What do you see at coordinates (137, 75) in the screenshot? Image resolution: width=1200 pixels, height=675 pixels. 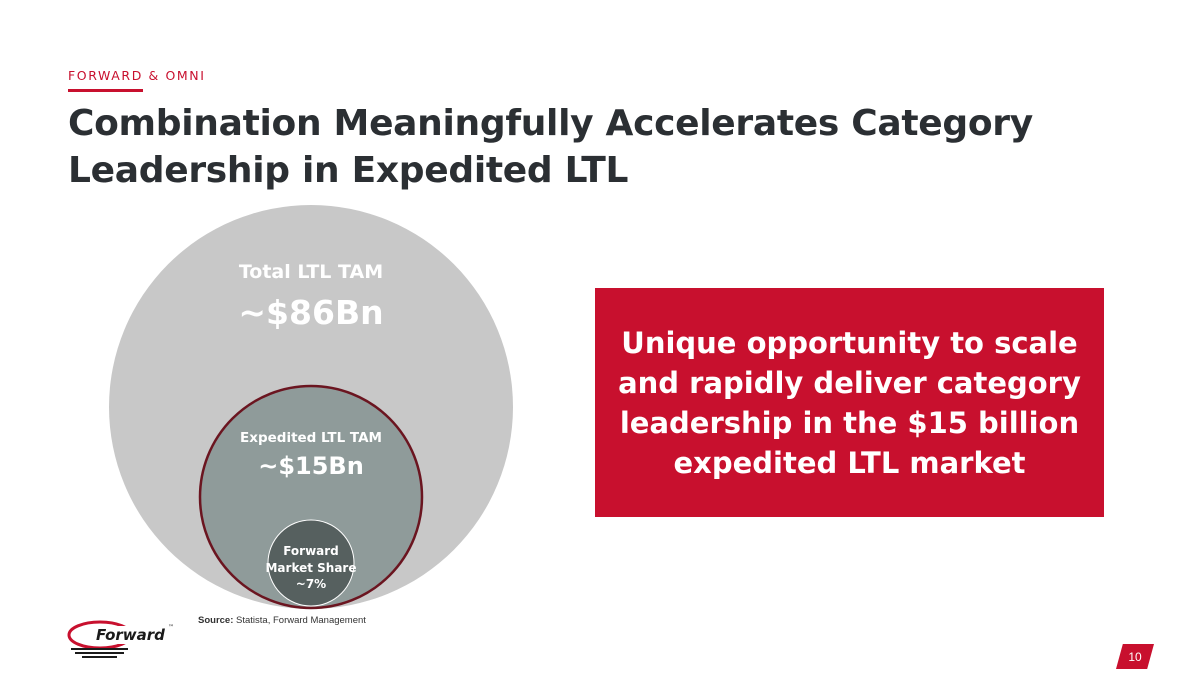 I see `section-label: FORWARD & OMNI` at bounding box center [137, 75].